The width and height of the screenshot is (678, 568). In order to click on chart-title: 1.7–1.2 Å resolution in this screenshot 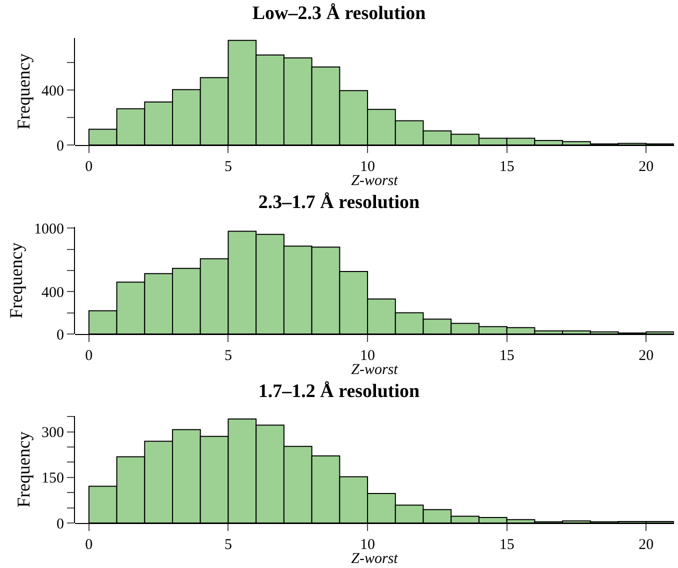, I will do `click(339, 391)`.